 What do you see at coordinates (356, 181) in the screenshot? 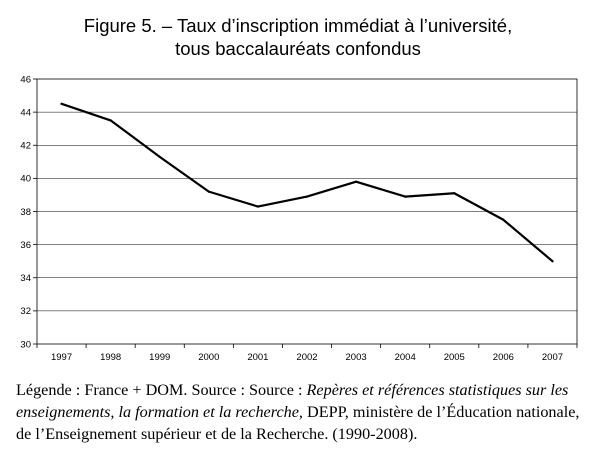
I see `data-point-2003` at bounding box center [356, 181].